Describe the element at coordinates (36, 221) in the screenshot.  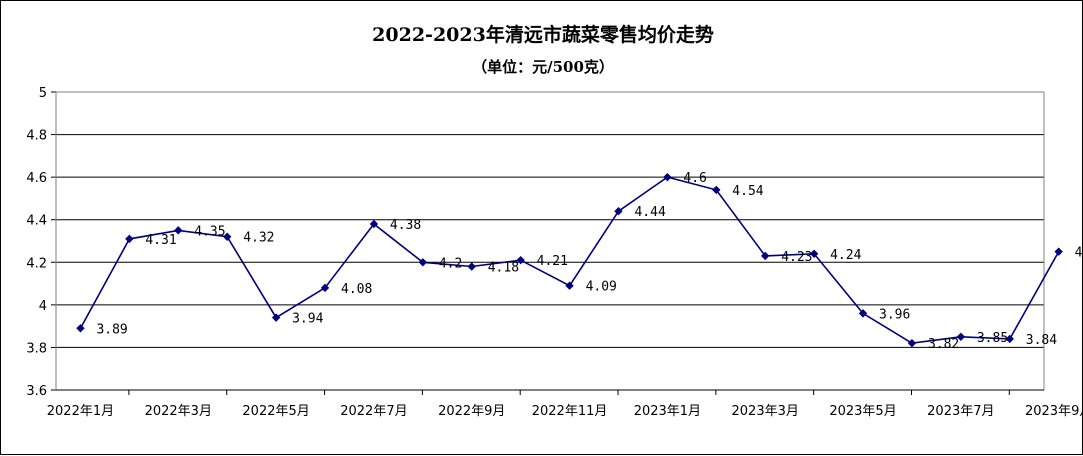
I see `y-tick-label: 4.4` at that location.